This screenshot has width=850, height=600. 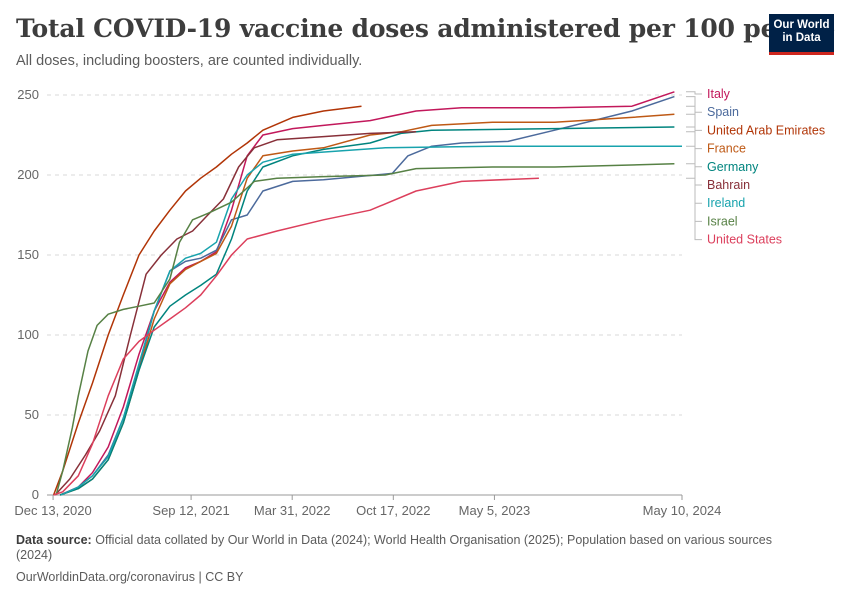 I want to click on legend-connector-ireland, so click(x=694, y=174).